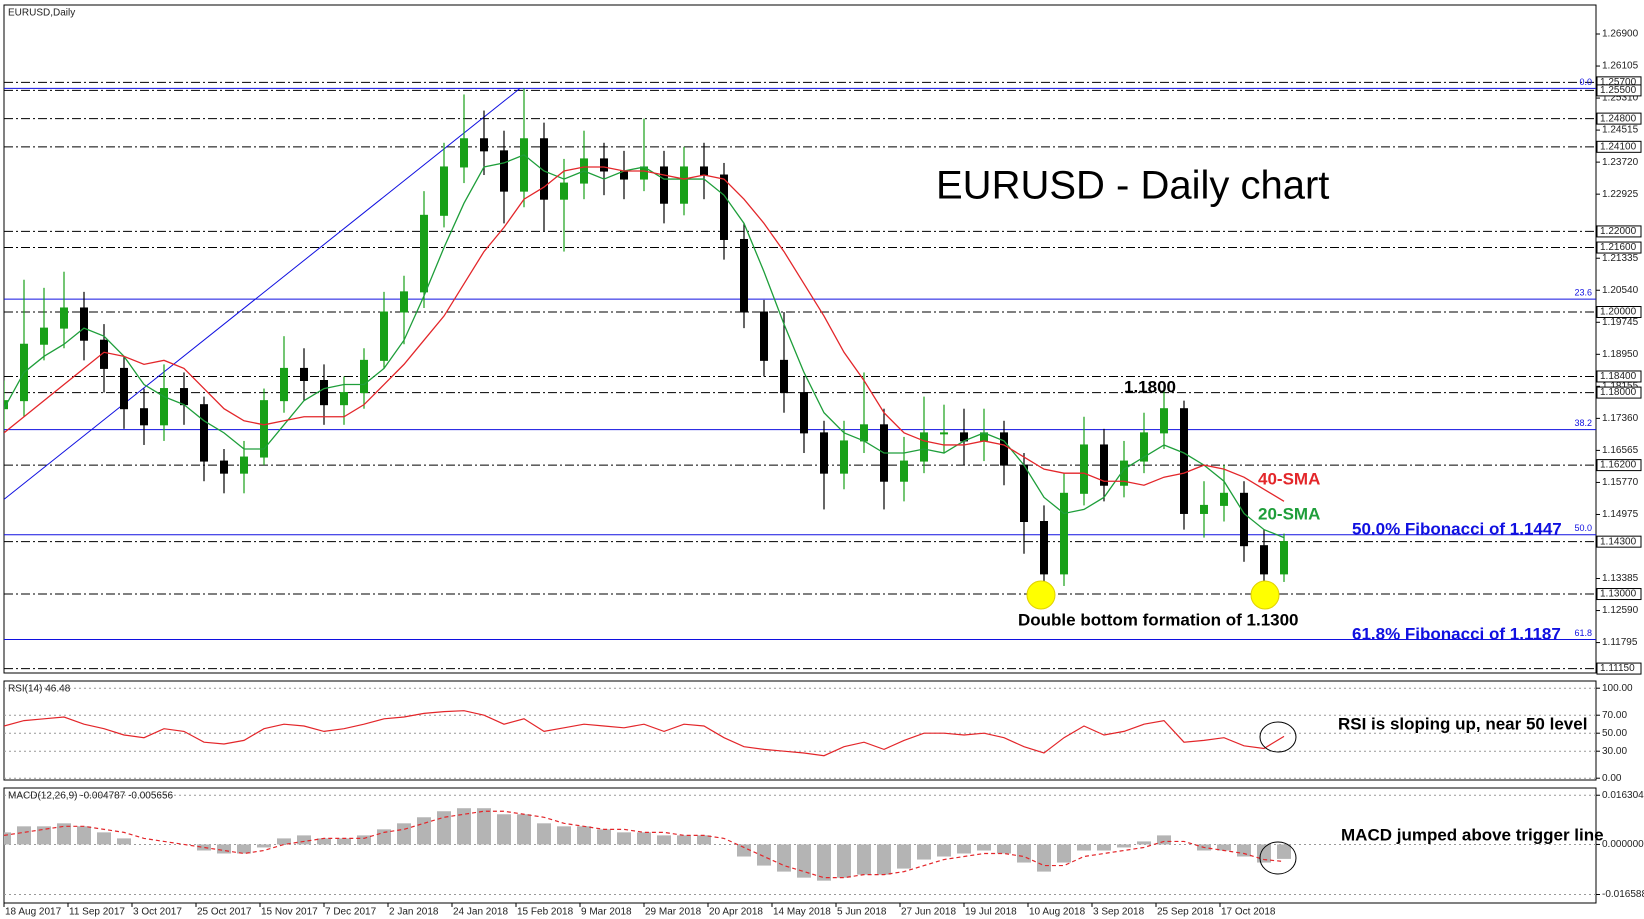 This screenshot has width=1644, height=919. Describe the element at coordinates (351, 912) in the screenshot. I see `x-tick-label: 7 Dec 2017` at that location.